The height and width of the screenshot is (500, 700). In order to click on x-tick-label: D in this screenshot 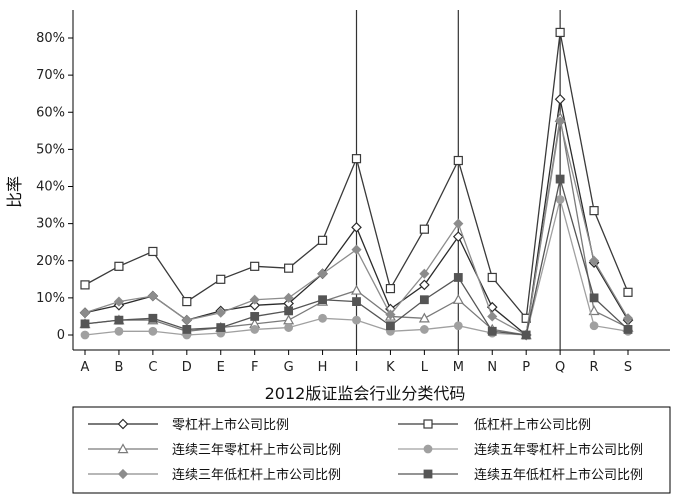, I will do `click(187, 367)`.